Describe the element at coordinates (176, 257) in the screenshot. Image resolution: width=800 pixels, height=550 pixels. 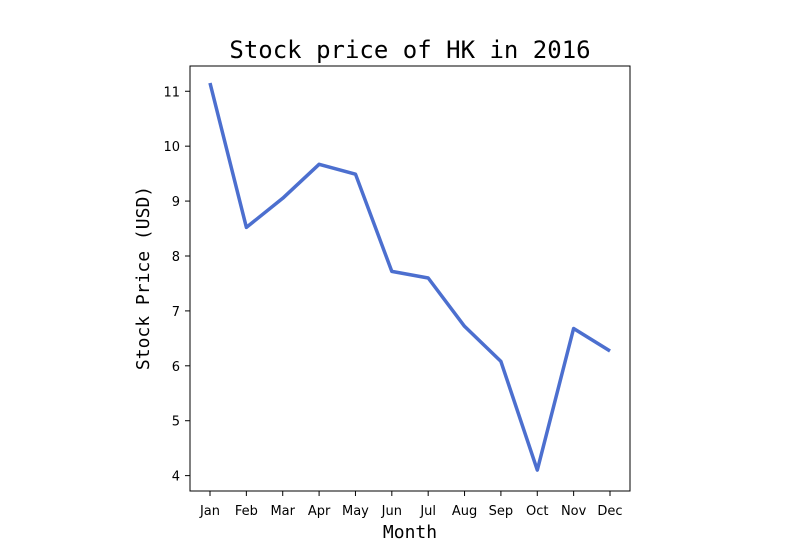
I see `y-tick-label: 8` at that location.